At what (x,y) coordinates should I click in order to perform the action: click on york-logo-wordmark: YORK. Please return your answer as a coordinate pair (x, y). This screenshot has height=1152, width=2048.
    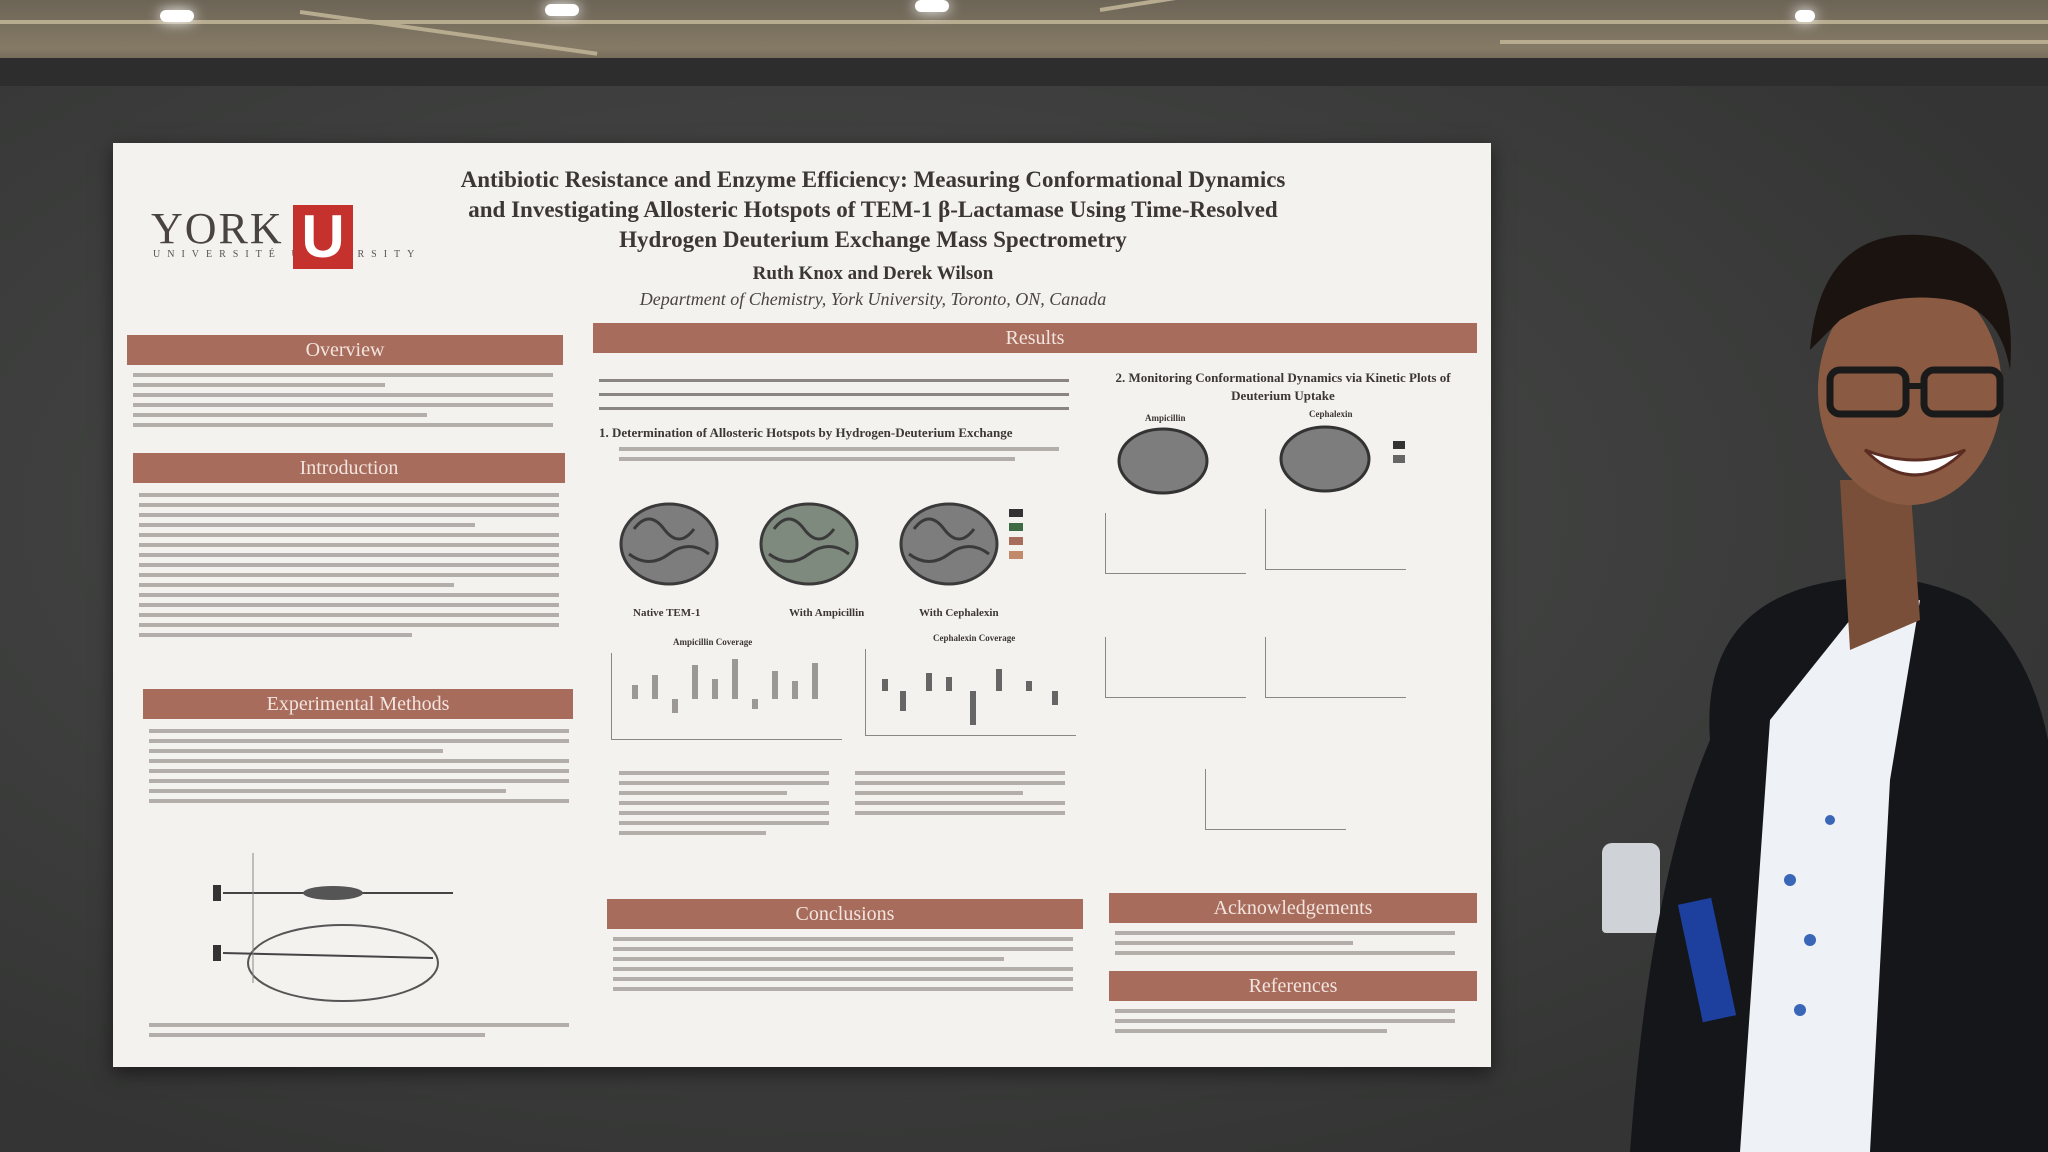
    Looking at the image, I should click on (217, 228).